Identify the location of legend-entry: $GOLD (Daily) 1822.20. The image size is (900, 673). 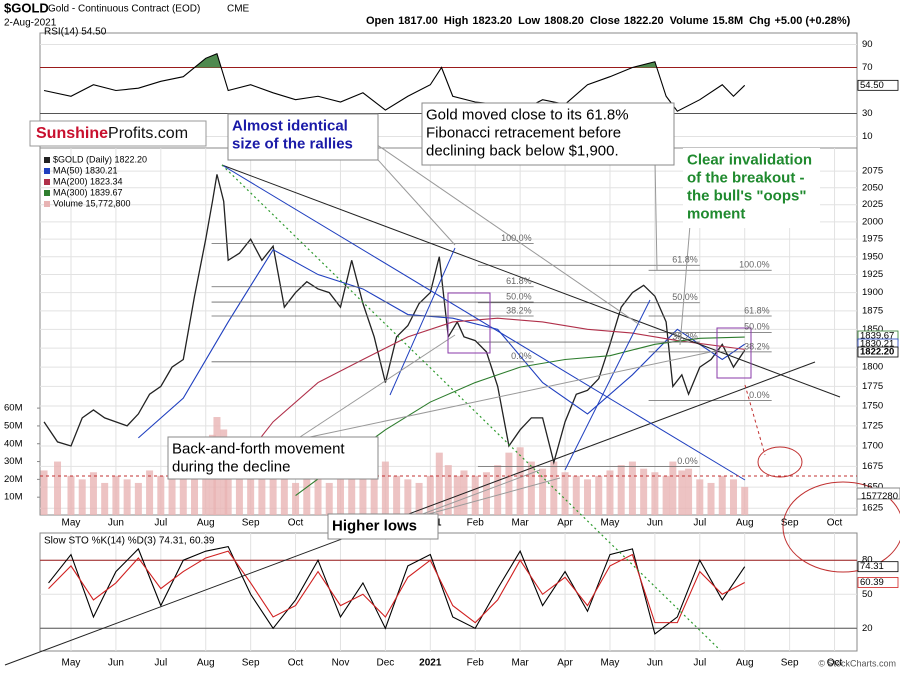
(100, 159).